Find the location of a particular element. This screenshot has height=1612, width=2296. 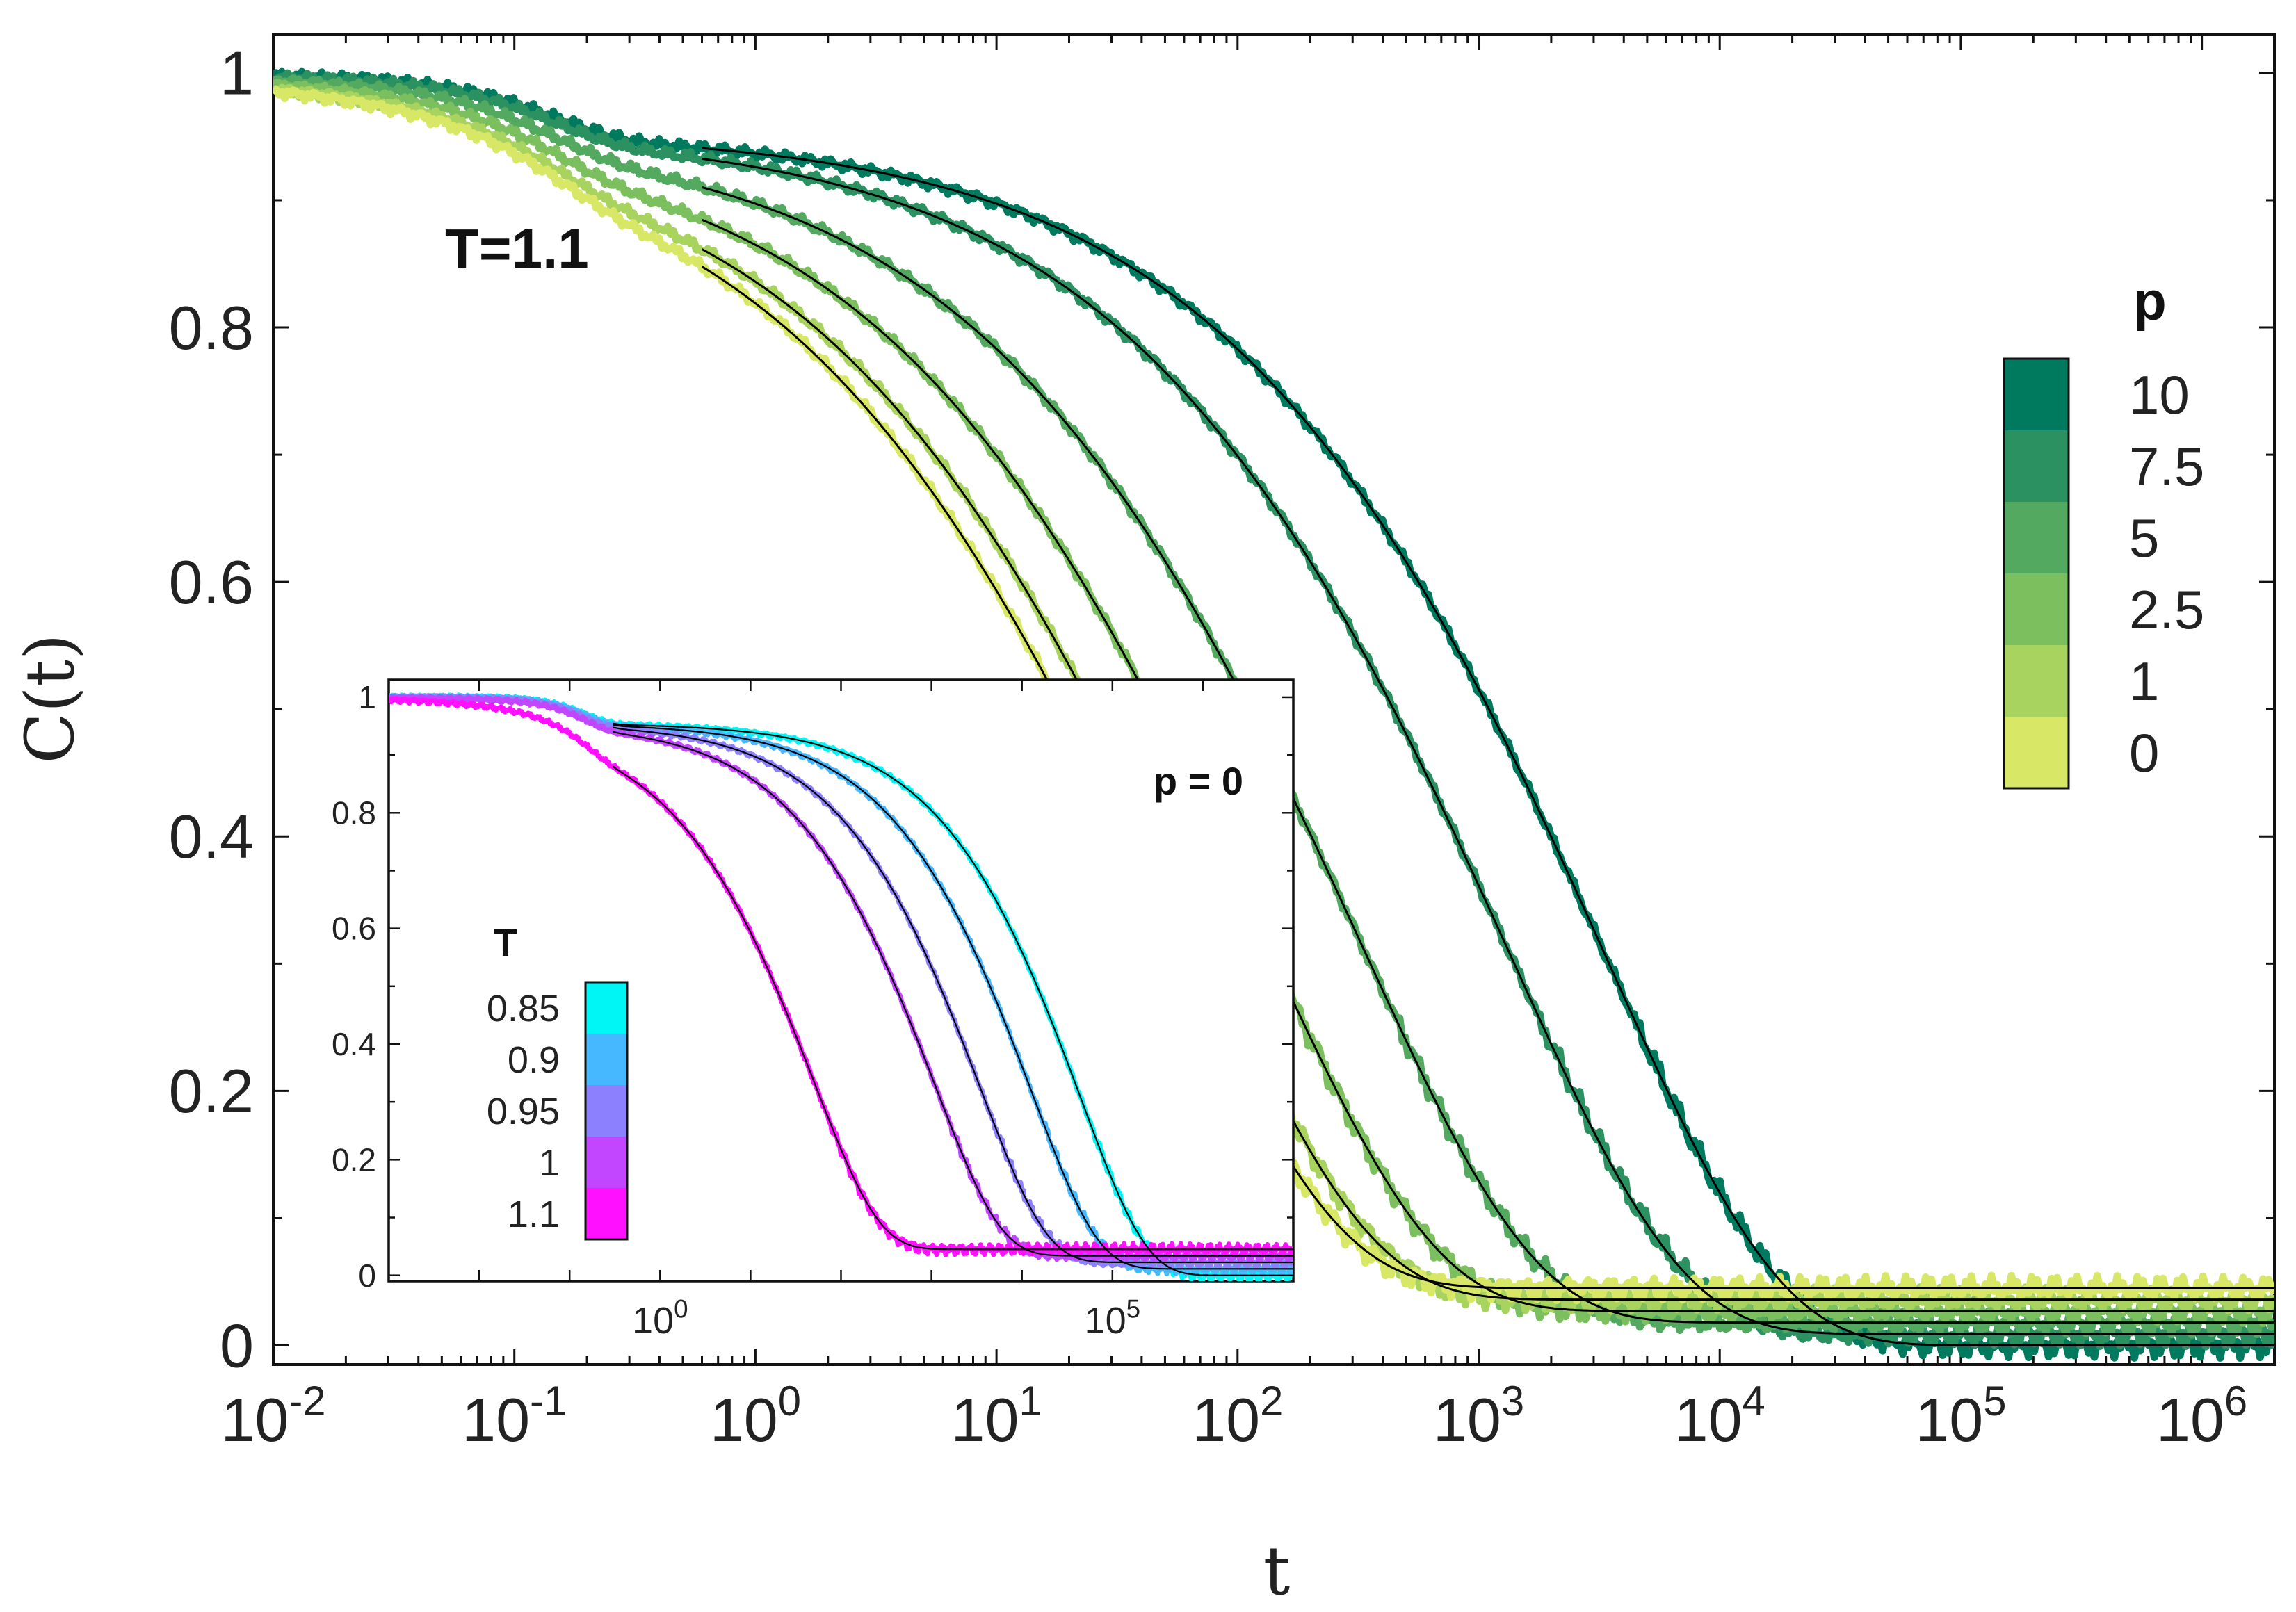

legend-label: 5 is located at coordinates (2144, 538).